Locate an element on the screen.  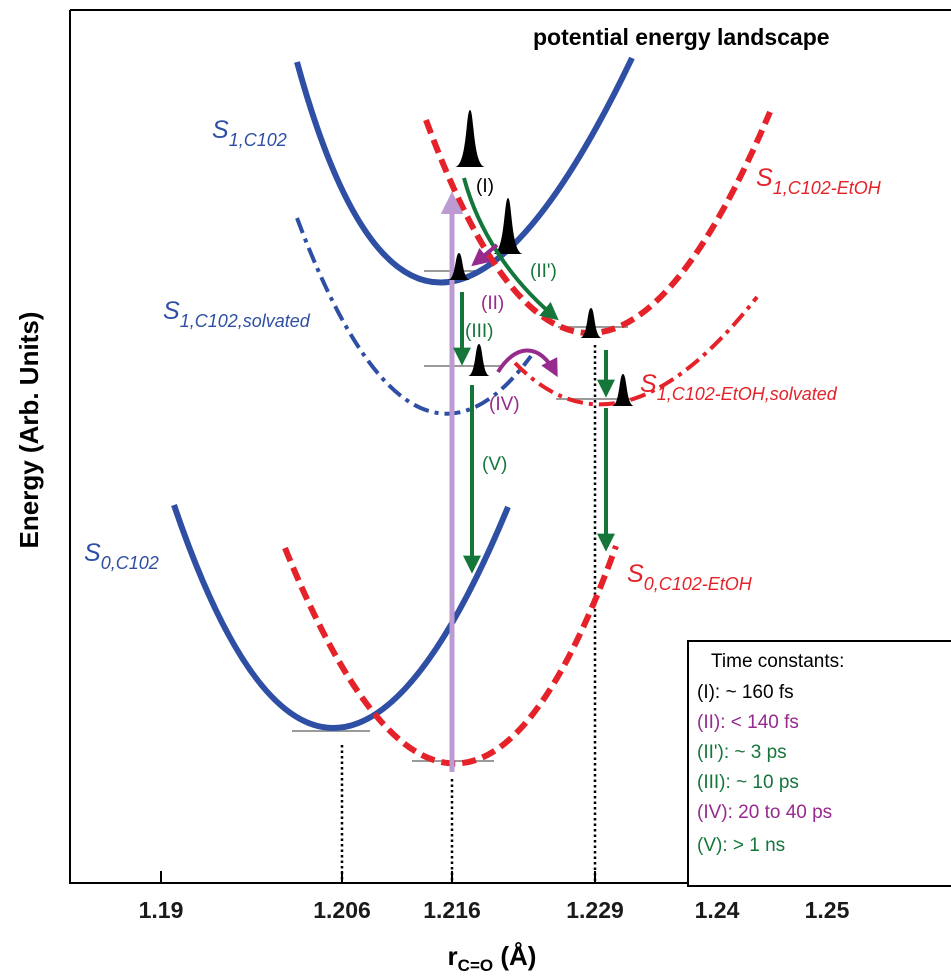
x-axis-title: rC=O (Å) is located at coordinates (492, 958).